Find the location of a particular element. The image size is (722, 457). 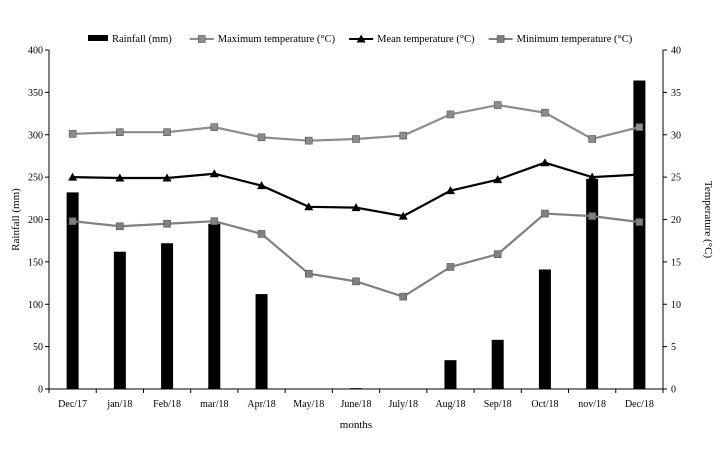

left-tick-label: 250 is located at coordinates (35, 178).